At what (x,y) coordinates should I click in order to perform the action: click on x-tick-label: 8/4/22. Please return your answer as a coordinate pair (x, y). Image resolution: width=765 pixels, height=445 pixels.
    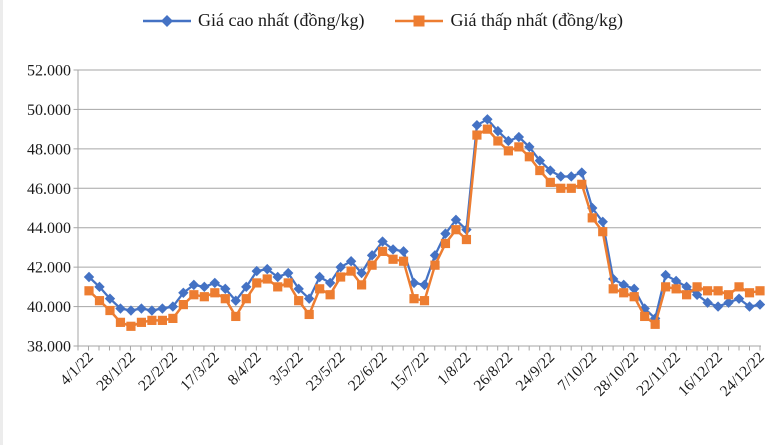
    Looking at the image, I should click on (245, 369).